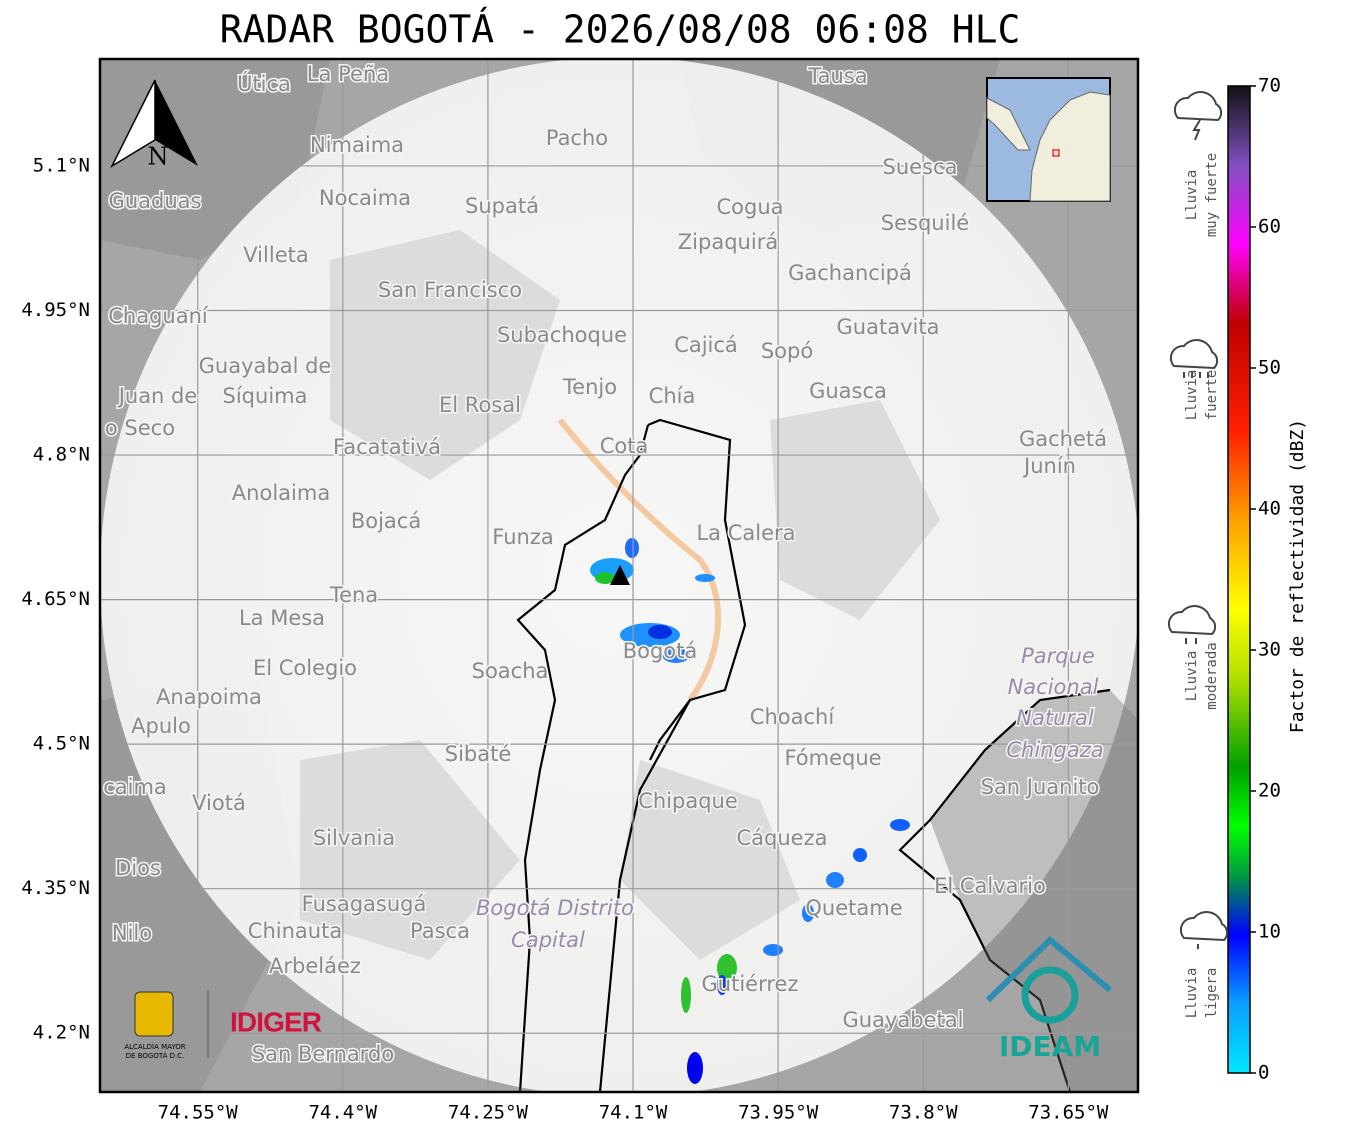  Describe the element at coordinates (923, 1113) in the screenshot. I see `x-tick-label: 73.8°W` at that location.